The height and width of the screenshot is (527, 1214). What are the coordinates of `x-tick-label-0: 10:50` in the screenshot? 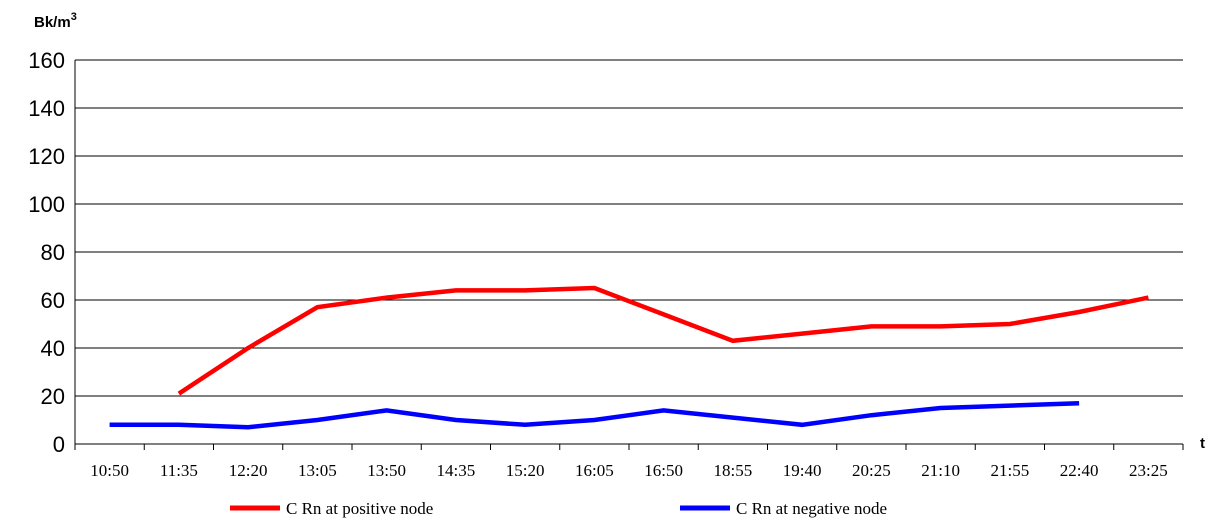 It's located at (109, 470).